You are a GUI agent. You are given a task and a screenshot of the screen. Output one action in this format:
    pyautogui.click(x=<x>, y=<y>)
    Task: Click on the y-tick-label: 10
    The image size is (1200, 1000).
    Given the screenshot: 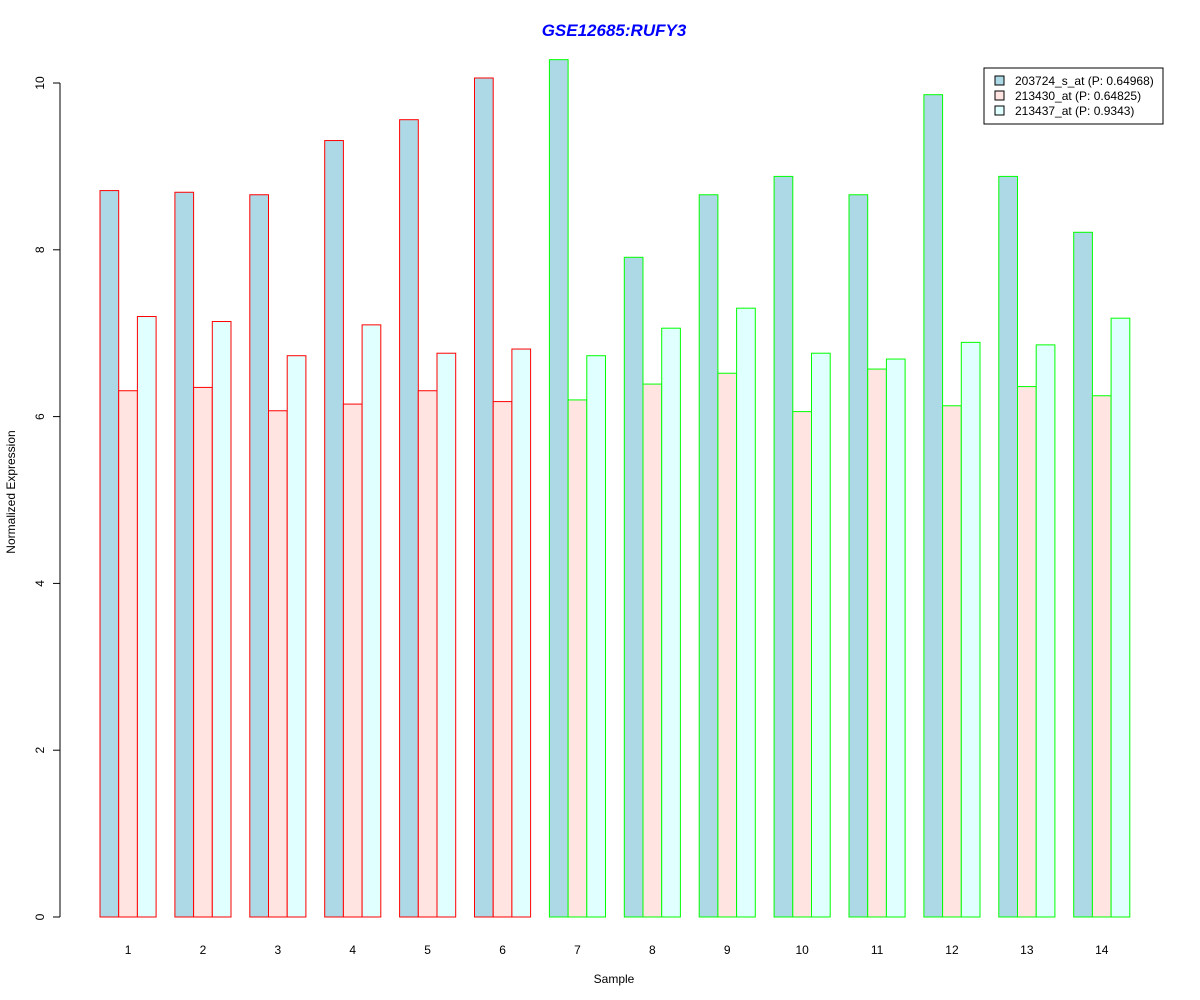 What is the action you would take?
    pyautogui.click(x=40, y=83)
    